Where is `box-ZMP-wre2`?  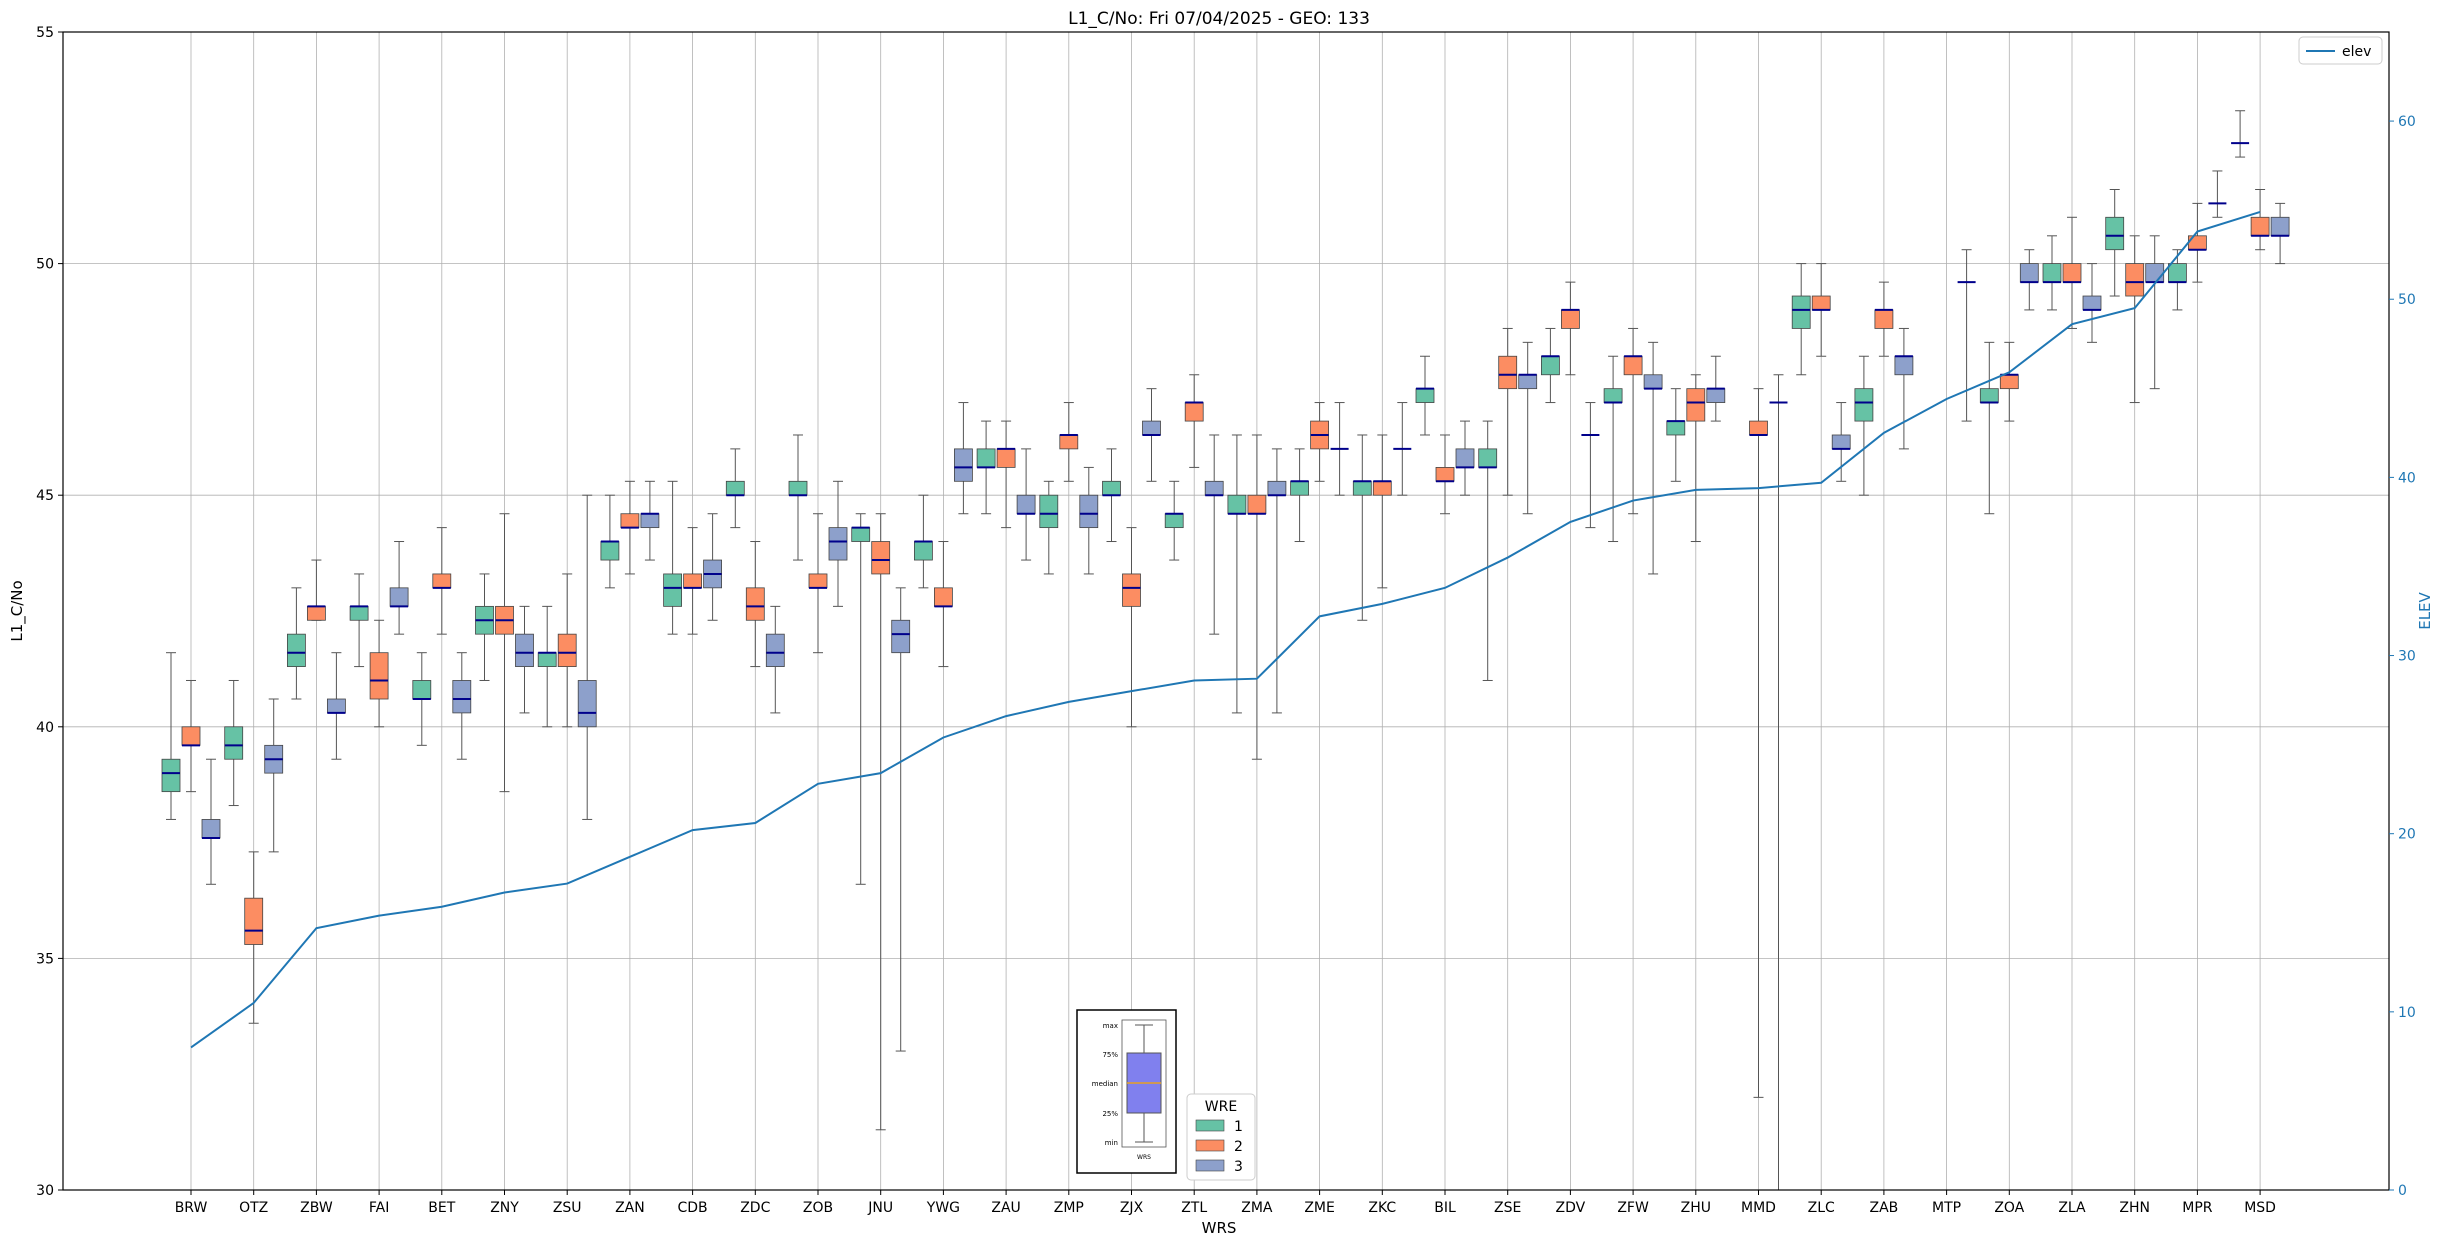
box-ZMP-wre2 is located at coordinates (1069, 442).